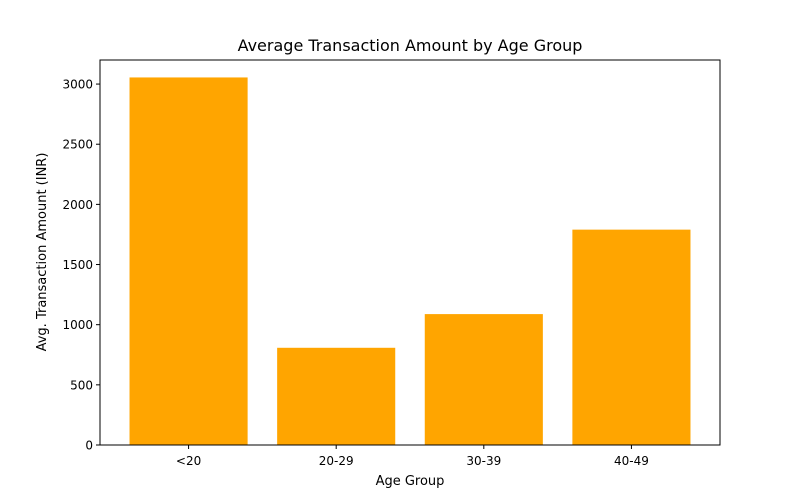 The width and height of the screenshot is (800, 504). I want to click on y-tick-label: 1500, so click(77, 265).